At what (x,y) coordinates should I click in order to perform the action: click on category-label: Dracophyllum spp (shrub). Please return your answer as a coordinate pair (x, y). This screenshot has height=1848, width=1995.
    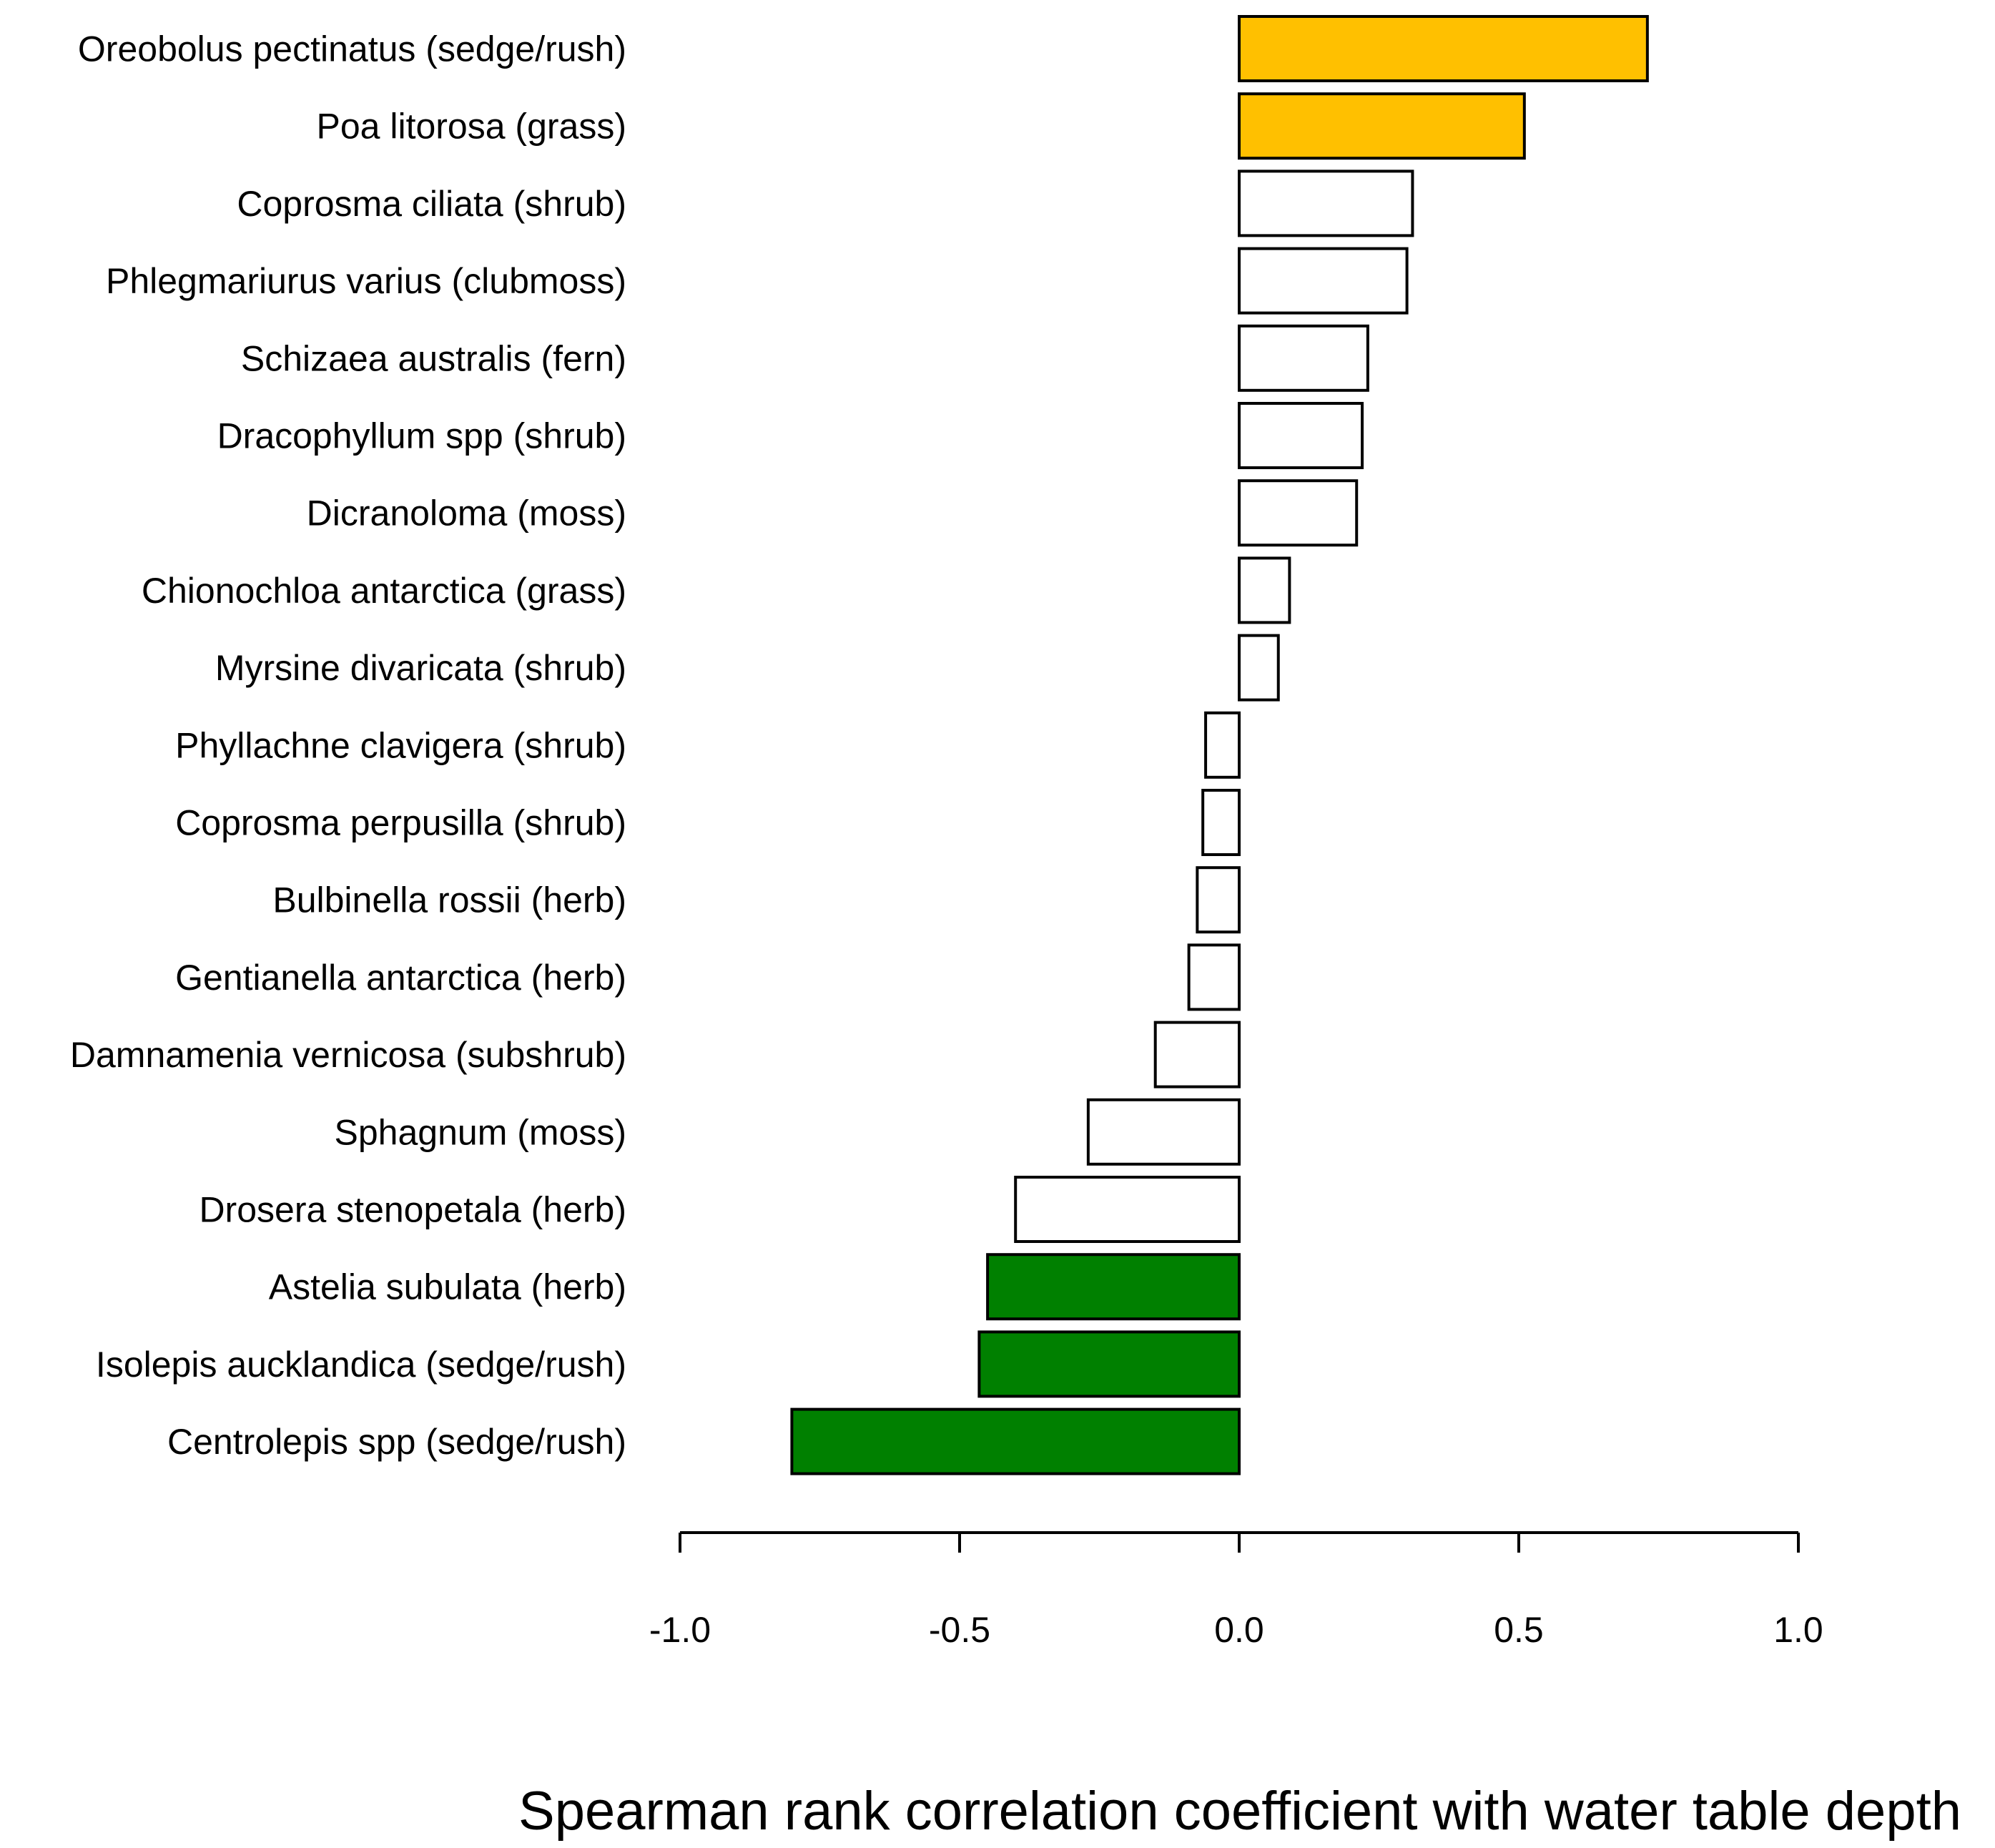
    Looking at the image, I should click on (422, 436).